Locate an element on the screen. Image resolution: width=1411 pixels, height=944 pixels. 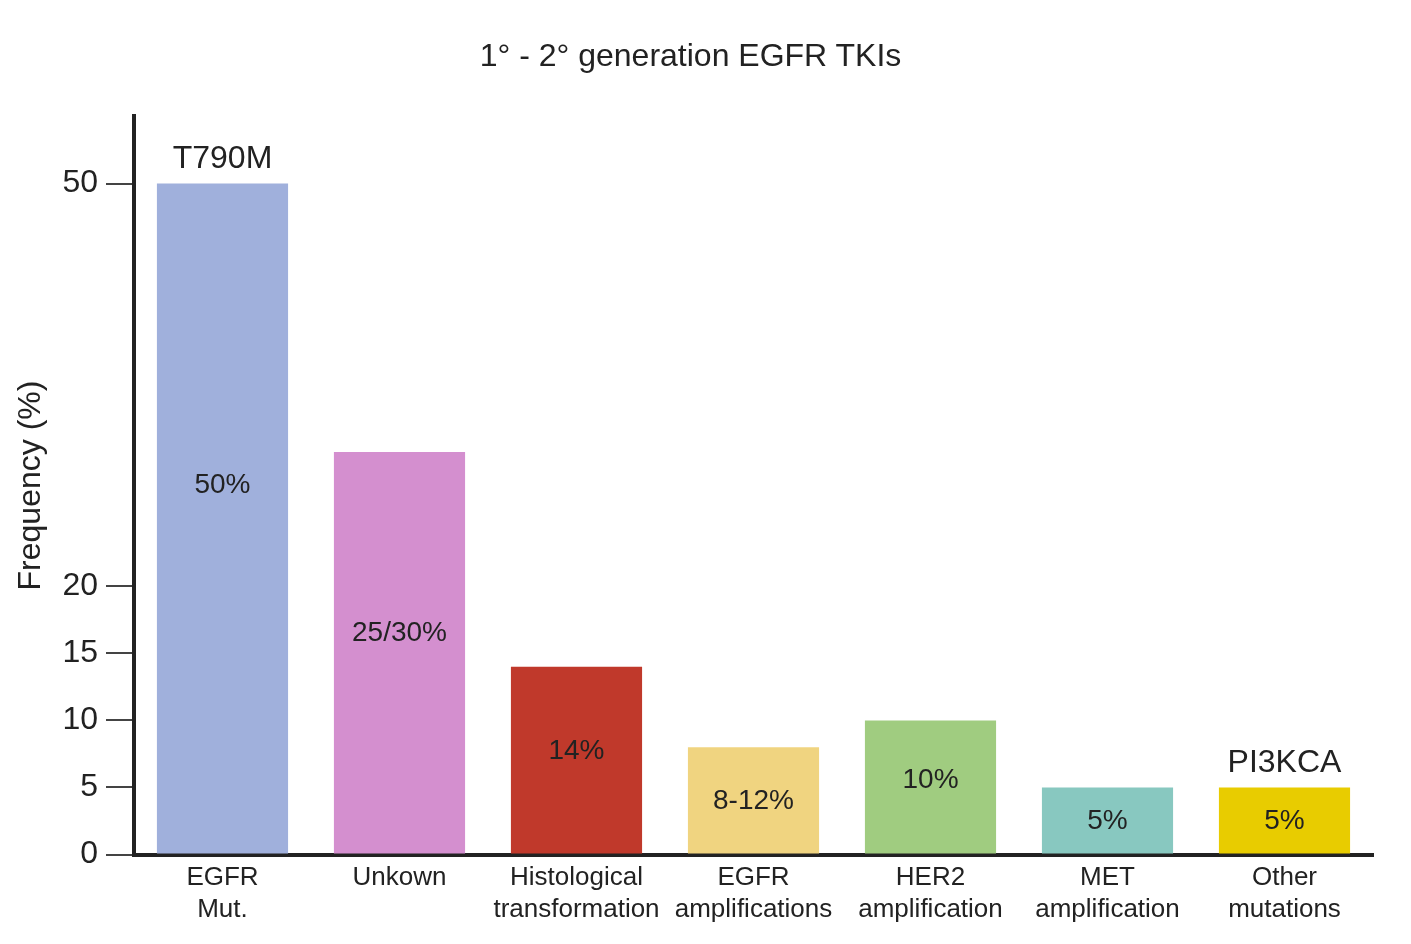
data-label: 8-12% is located at coordinates (753, 799).